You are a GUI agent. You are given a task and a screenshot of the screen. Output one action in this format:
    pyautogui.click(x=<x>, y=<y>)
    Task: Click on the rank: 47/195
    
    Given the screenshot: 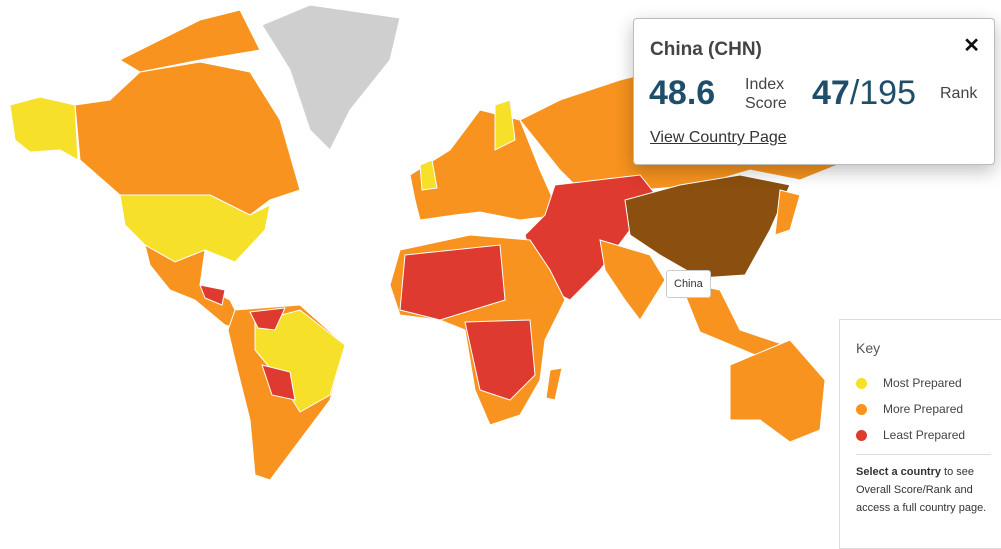 What is the action you would take?
    pyautogui.click(x=864, y=93)
    